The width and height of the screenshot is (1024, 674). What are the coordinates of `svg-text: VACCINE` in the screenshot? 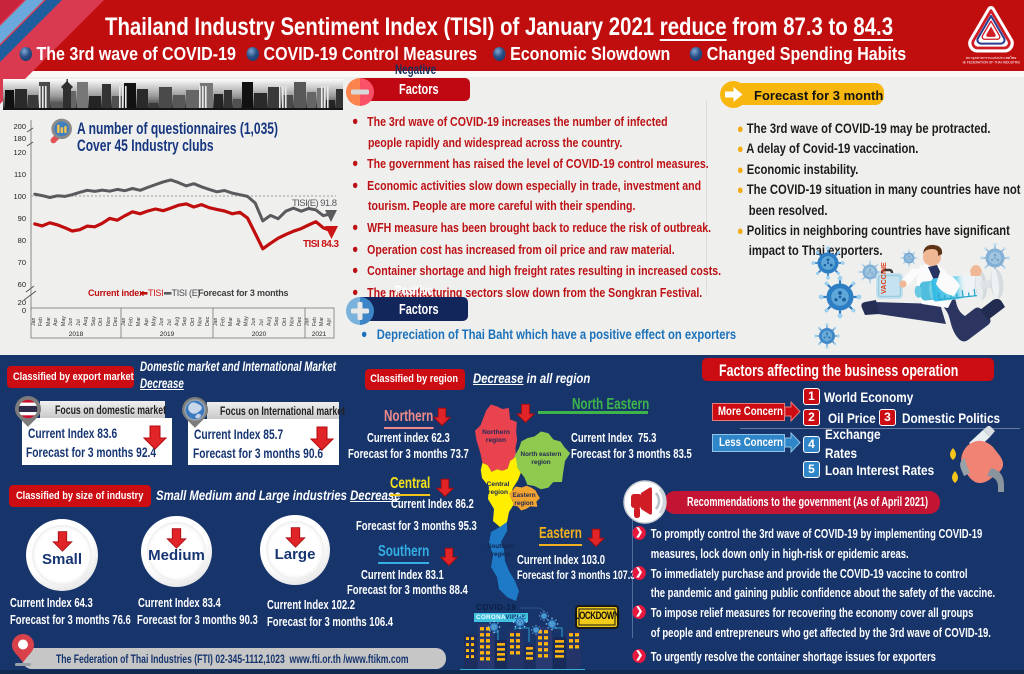 It's located at (883, 278).